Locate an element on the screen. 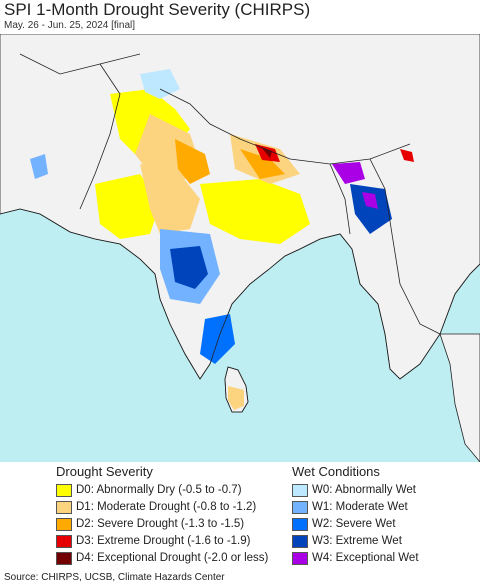 This screenshot has height=586, width=480. w1-area is located at coordinates (39, 166).